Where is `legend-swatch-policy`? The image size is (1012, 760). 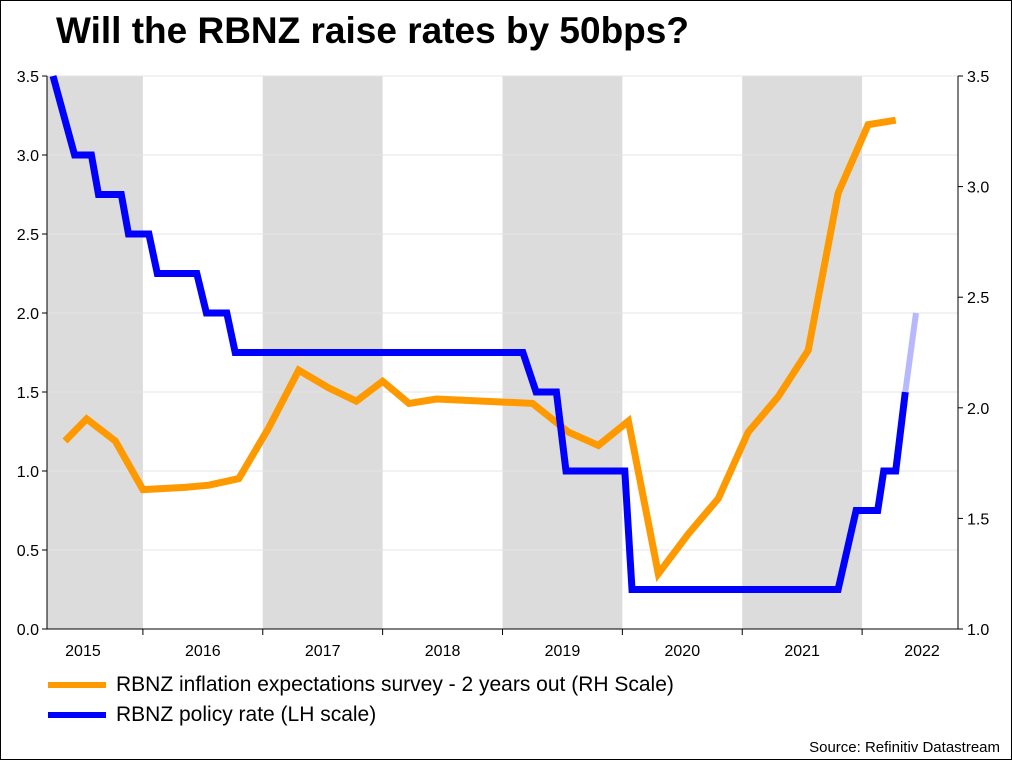 legend-swatch-policy is located at coordinates (77, 715).